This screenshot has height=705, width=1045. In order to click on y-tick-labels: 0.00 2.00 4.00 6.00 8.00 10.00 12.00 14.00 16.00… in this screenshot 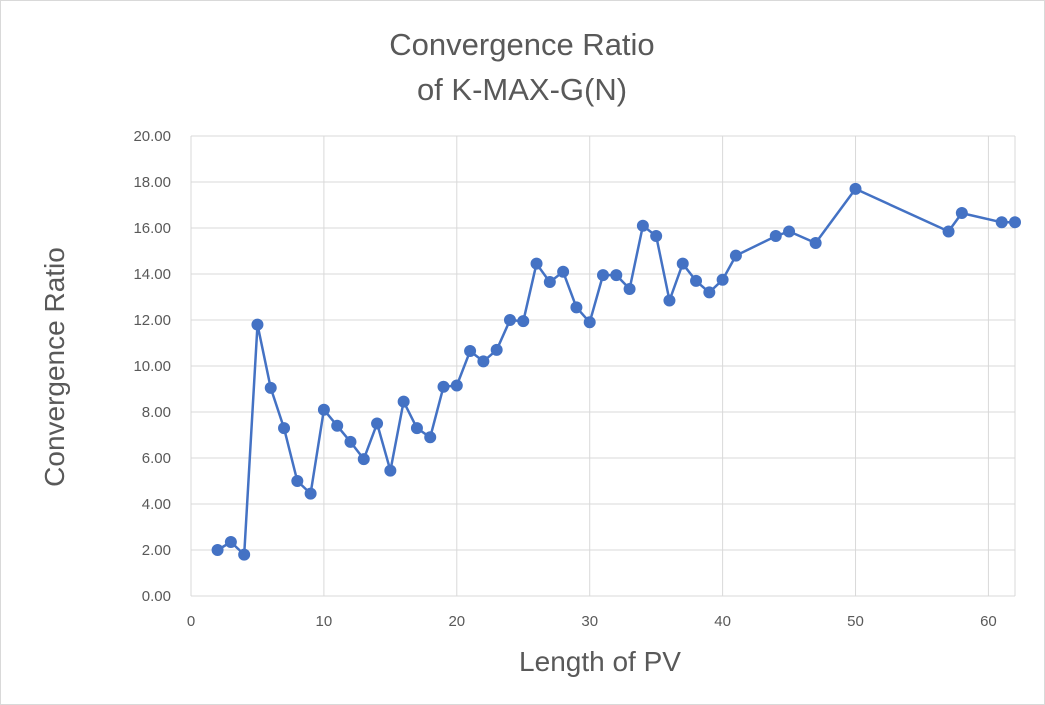, I will do `click(152, 366)`.